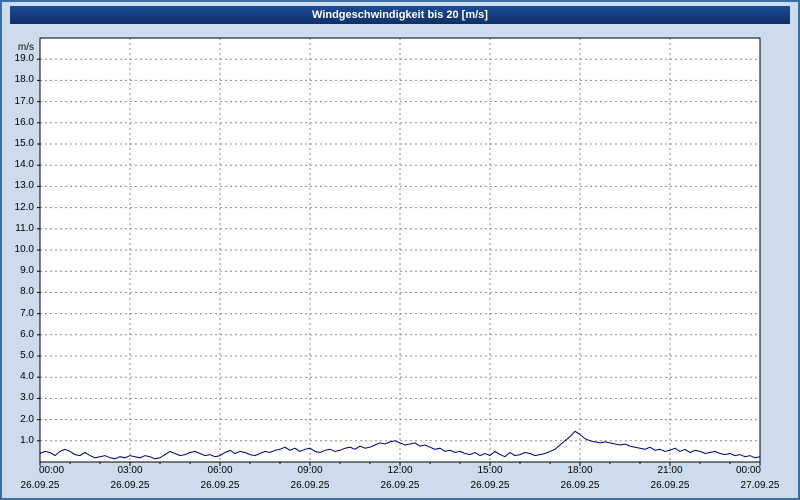  What do you see at coordinates (24, 249) in the screenshot?
I see `y-tick-label: 10.0` at bounding box center [24, 249].